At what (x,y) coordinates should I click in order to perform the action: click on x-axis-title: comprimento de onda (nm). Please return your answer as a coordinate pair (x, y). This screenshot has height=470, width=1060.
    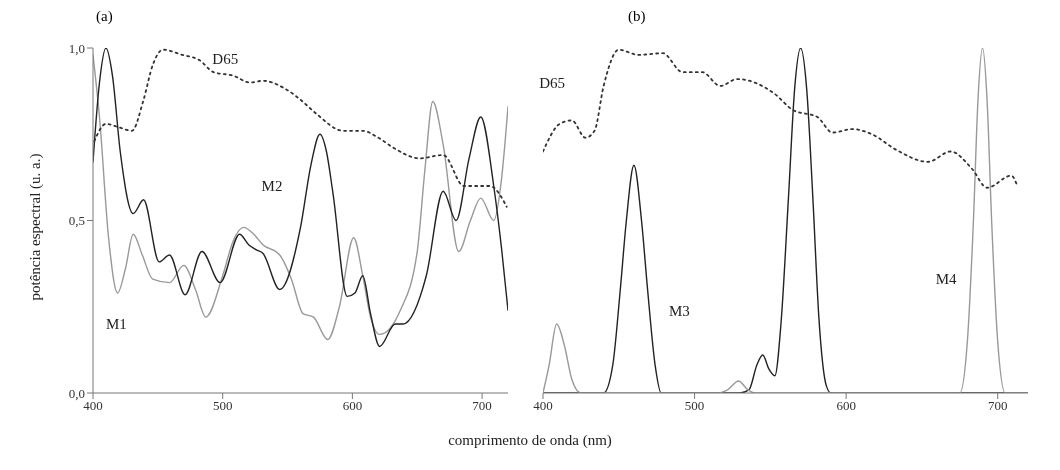
    Looking at the image, I should click on (530, 440).